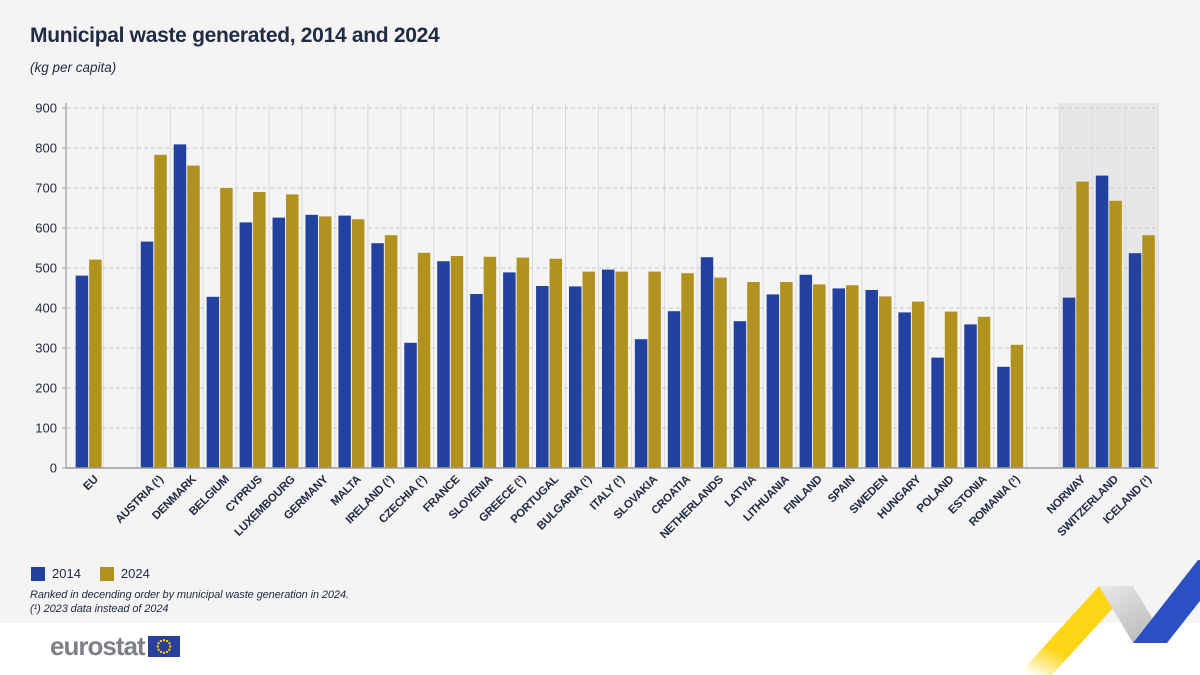  What do you see at coordinates (588, 369) in the screenshot?
I see `bar-2024-BULGARIA (¹)` at bounding box center [588, 369].